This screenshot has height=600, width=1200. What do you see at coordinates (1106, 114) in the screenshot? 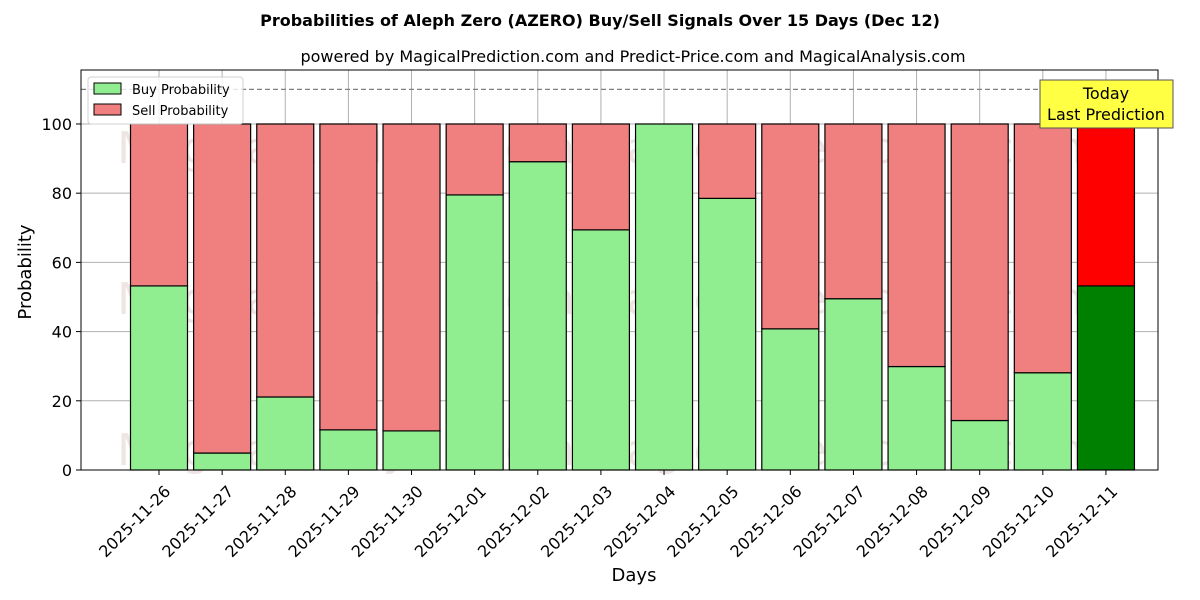
I see `annotation-line-last-prediction: Last Prediction` at bounding box center [1106, 114].